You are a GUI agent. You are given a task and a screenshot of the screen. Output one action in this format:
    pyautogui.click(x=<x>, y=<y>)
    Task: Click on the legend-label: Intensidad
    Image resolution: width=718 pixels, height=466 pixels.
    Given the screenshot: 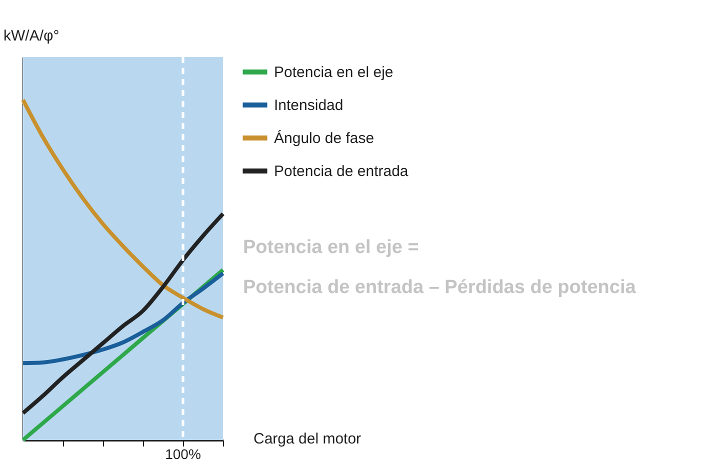 What is the action you would take?
    pyautogui.click(x=309, y=105)
    